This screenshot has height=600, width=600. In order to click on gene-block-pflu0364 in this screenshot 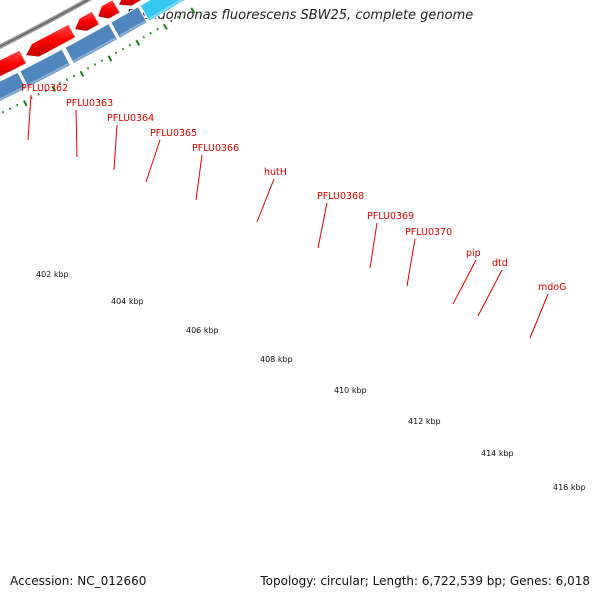, I will do `click(45, 68)`.